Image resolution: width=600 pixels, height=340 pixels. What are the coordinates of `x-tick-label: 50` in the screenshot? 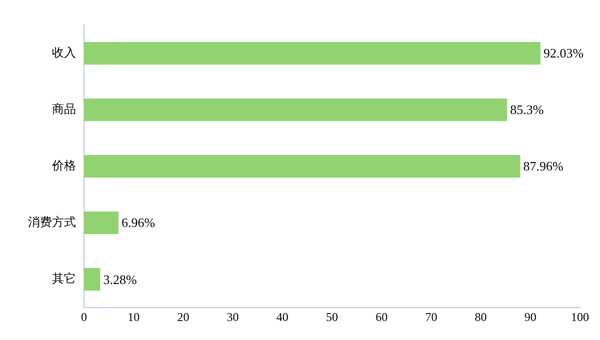 It's located at (332, 317).